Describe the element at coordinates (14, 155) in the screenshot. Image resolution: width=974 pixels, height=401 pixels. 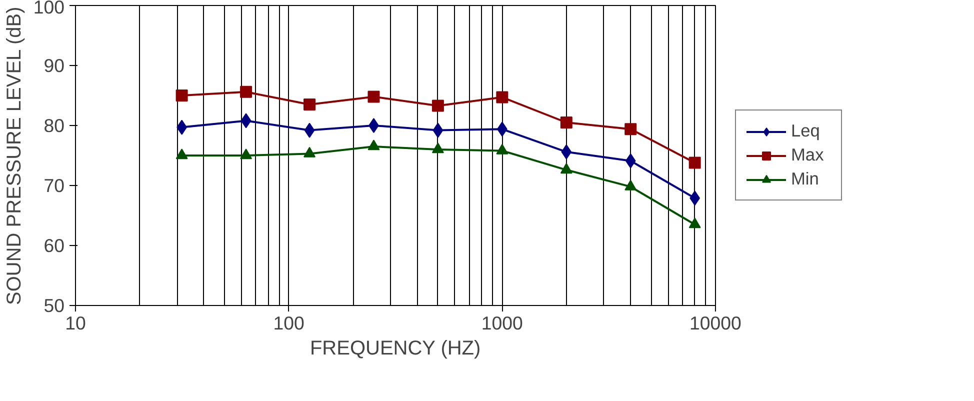
I see `y-axis-title: SOUND PRESSURE LEVEL (dB)` at that location.